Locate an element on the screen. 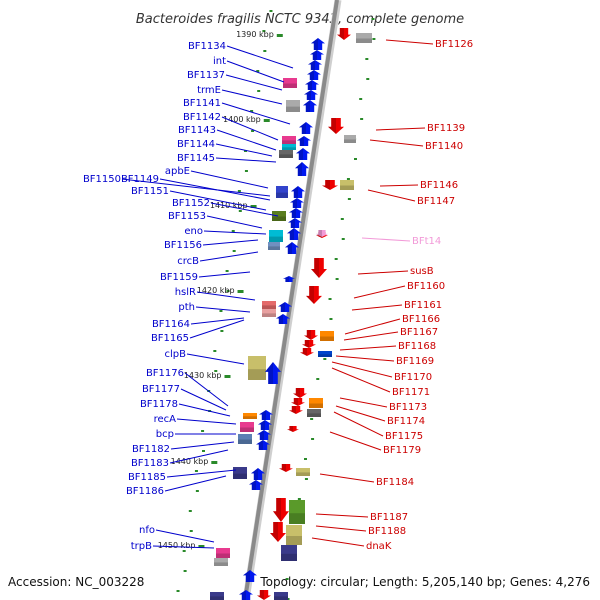  gene-label-right: BF1175 is located at coordinates (404, 436).